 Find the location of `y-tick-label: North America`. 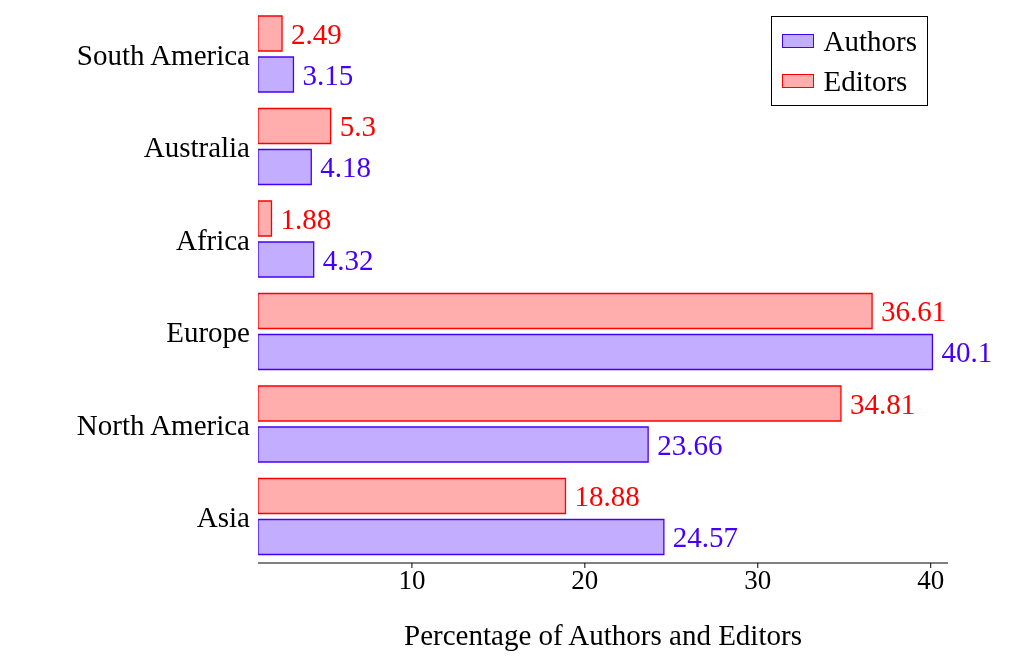

y-tick-label: North America is located at coordinates (163, 424).